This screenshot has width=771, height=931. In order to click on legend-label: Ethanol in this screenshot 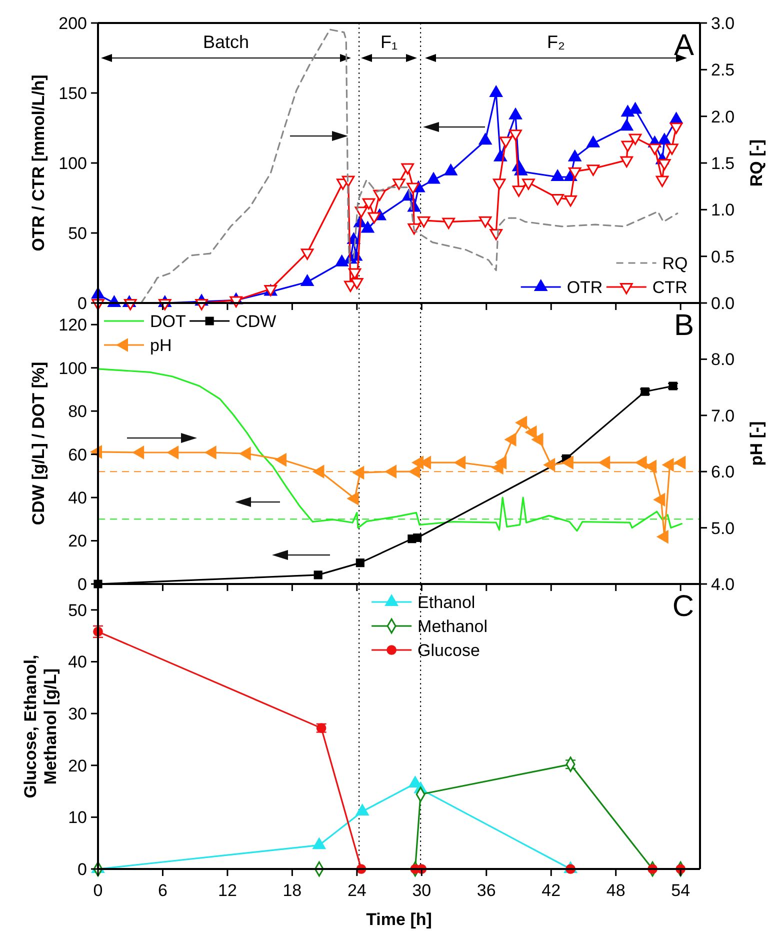, I will do `click(447, 602)`.